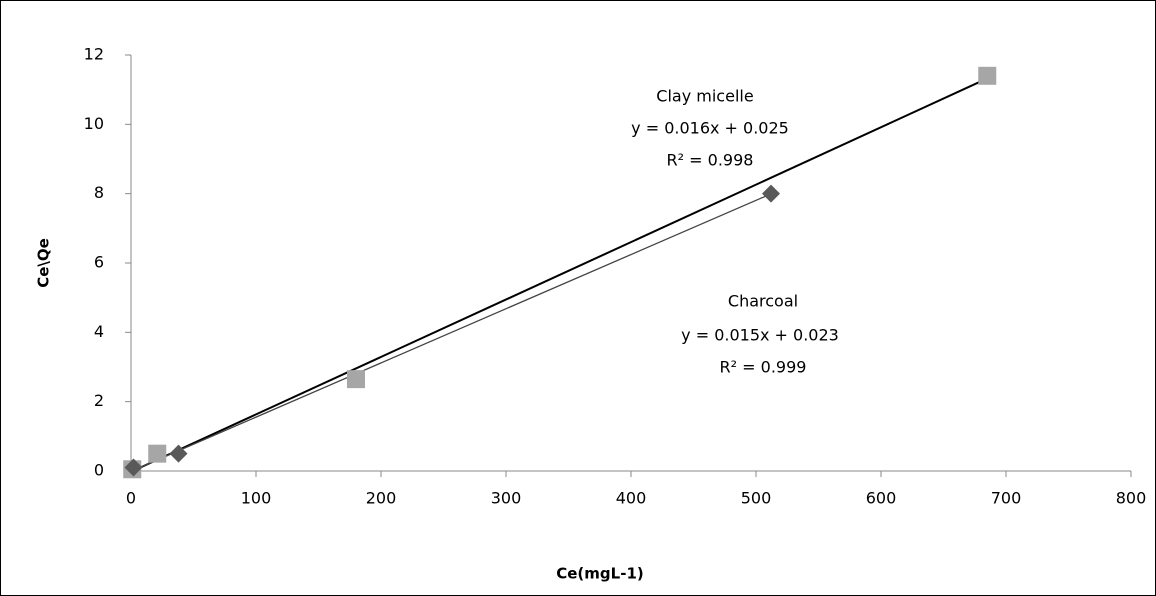  What do you see at coordinates (99, 192) in the screenshot?
I see `y-tick-label: 8` at bounding box center [99, 192].